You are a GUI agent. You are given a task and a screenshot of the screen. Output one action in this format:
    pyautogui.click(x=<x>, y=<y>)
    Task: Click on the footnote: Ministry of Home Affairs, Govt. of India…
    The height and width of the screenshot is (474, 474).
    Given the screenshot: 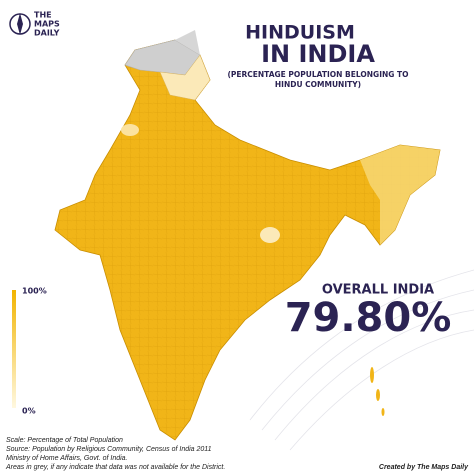 What is the action you would take?
    pyautogui.click(x=67, y=458)
    